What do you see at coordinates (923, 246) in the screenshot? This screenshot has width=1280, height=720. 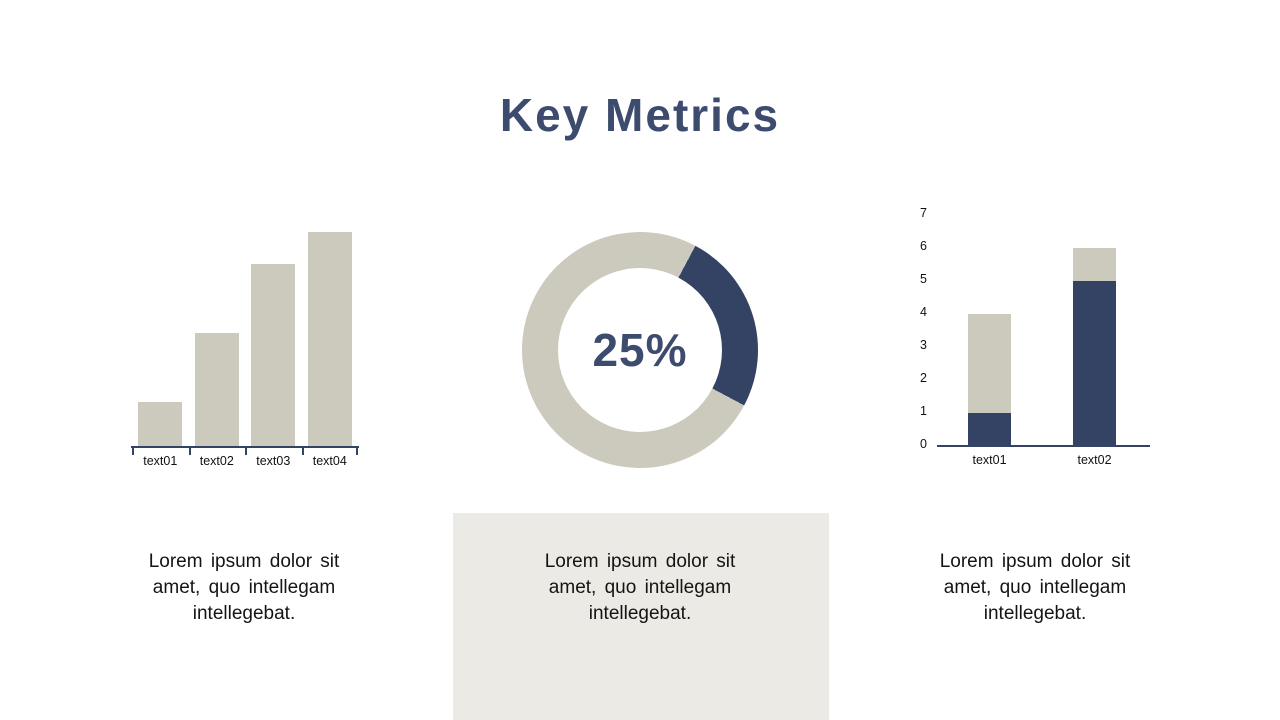 I see `y-tick-label-6: 6` at bounding box center [923, 246].